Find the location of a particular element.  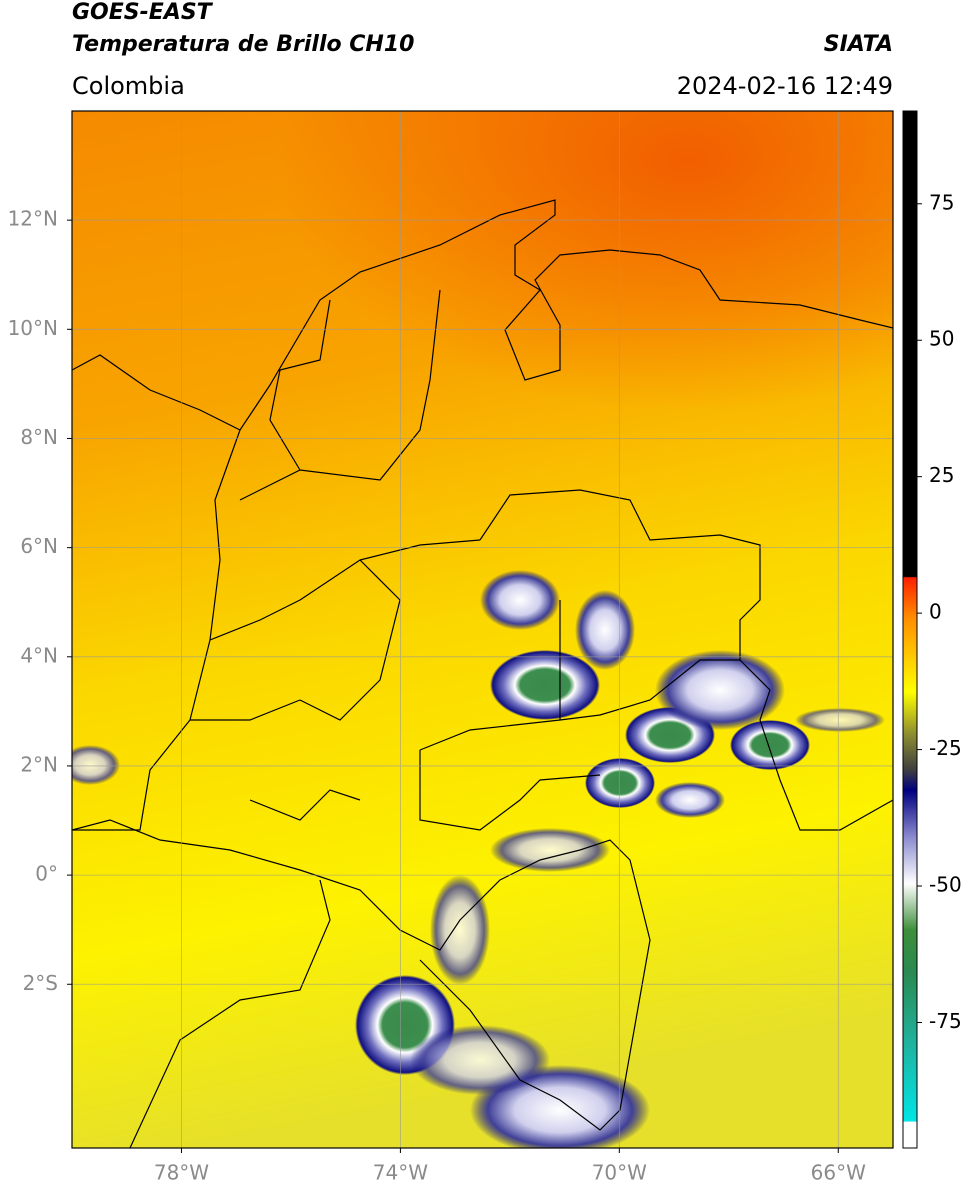

colorbar-label: 0 is located at coordinates (935, 612).